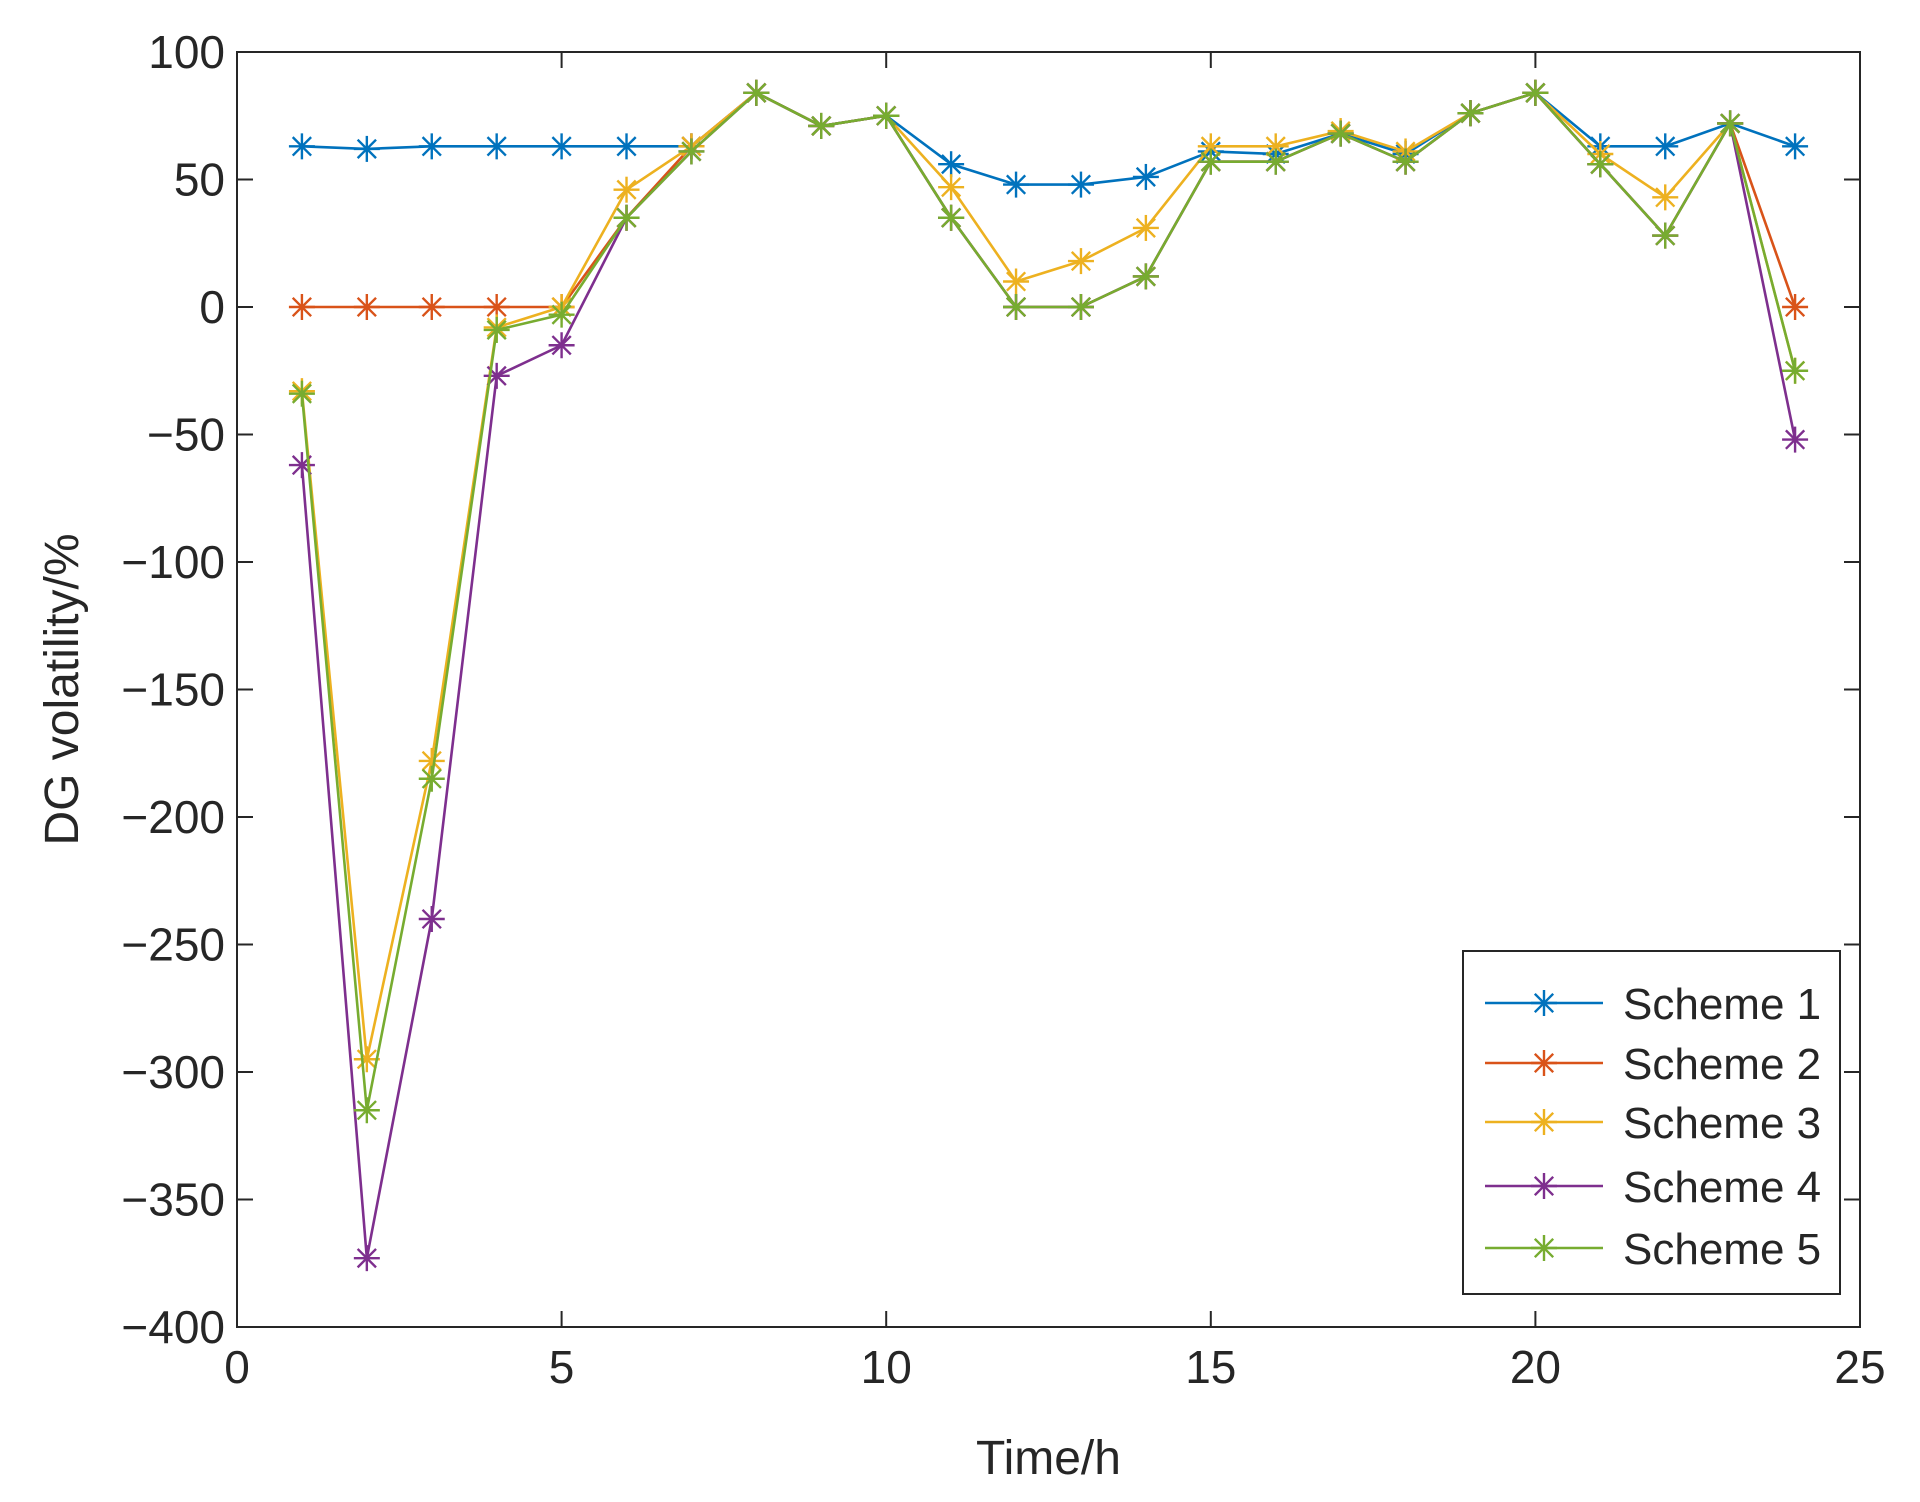  I want to click on y-tick-label: −400, so click(173, 1327).